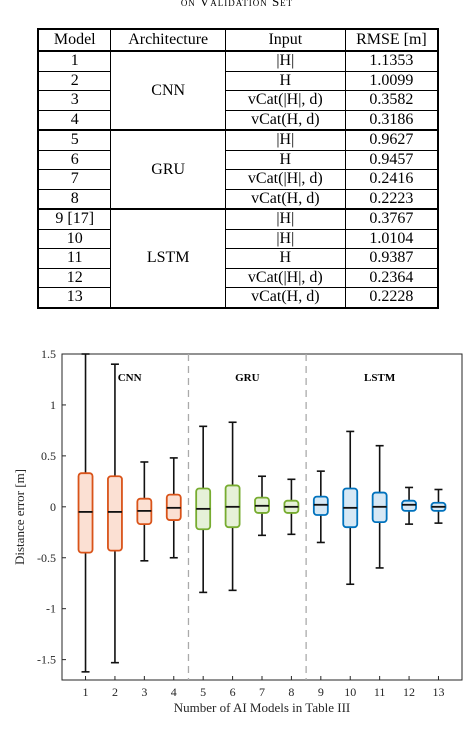 The height and width of the screenshot is (743, 474). What do you see at coordinates (86, 692) in the screenshot?
I see `x-tick-label: 1` at bounding box center [86, 692].